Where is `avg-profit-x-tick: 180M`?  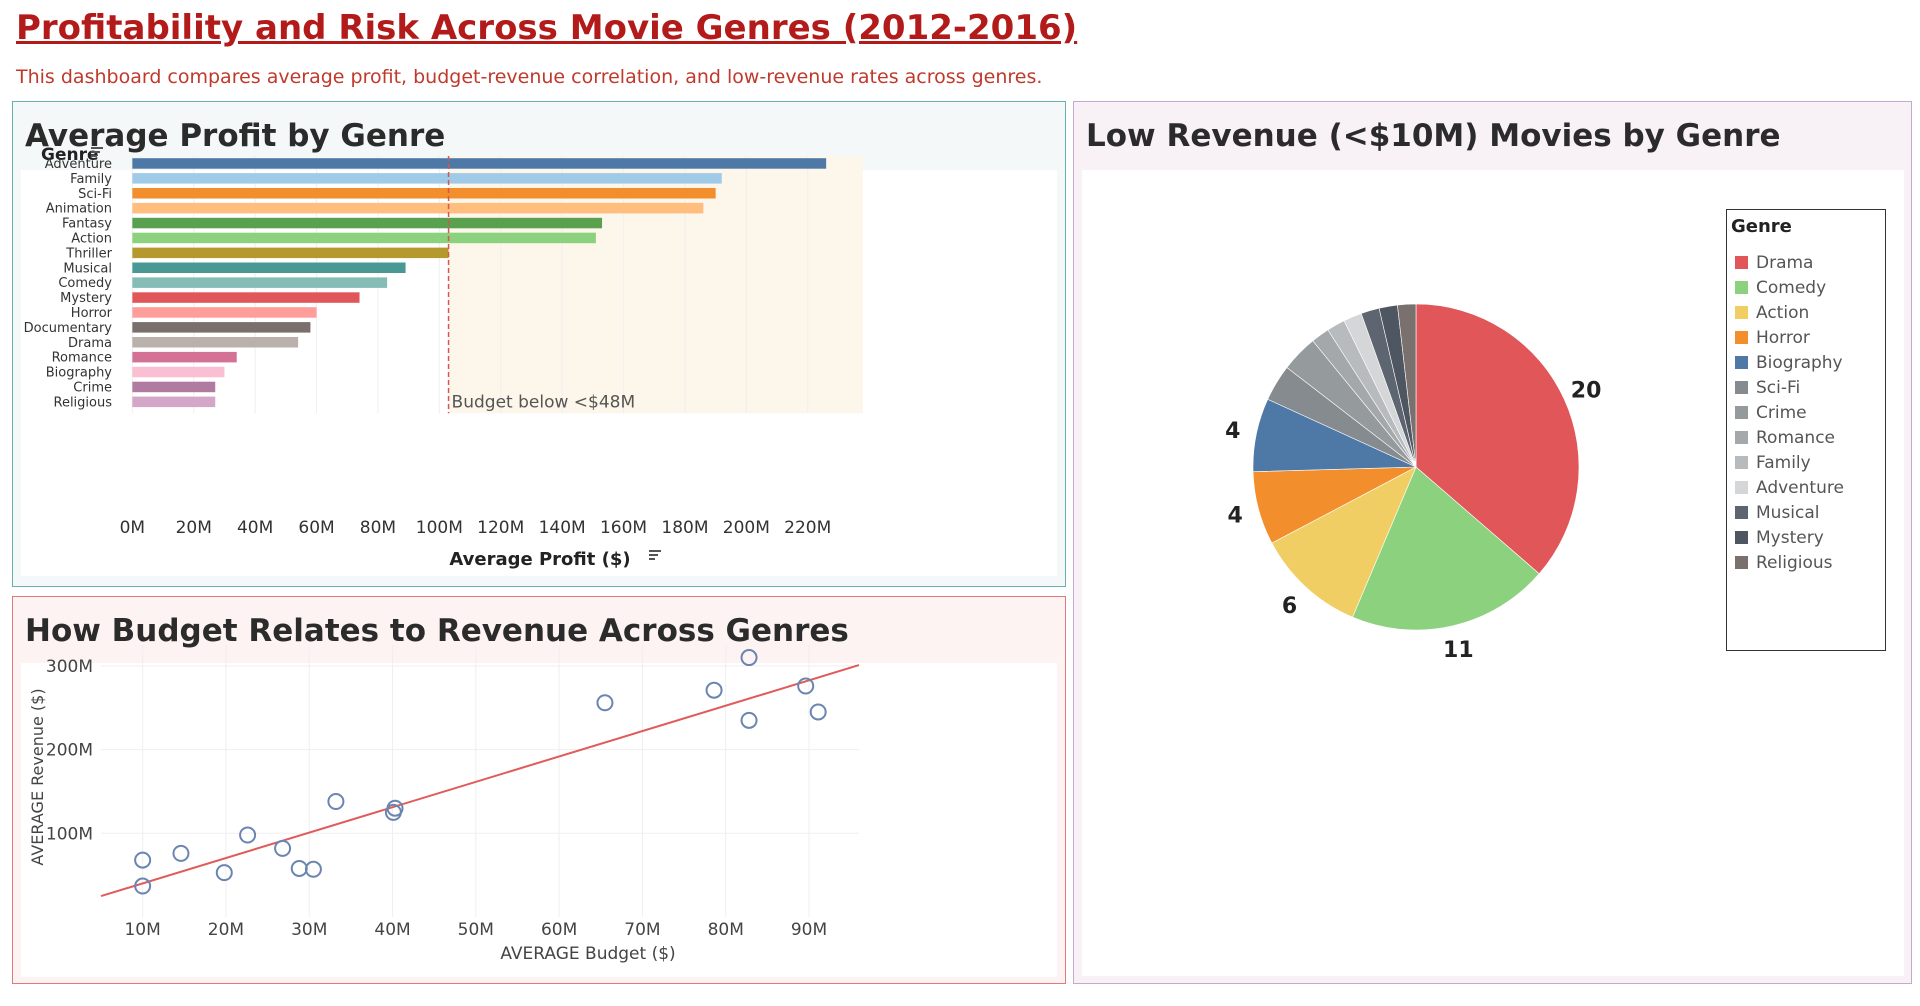
avg-profit-x-tick: 180M is located at coordinates (684, 528).